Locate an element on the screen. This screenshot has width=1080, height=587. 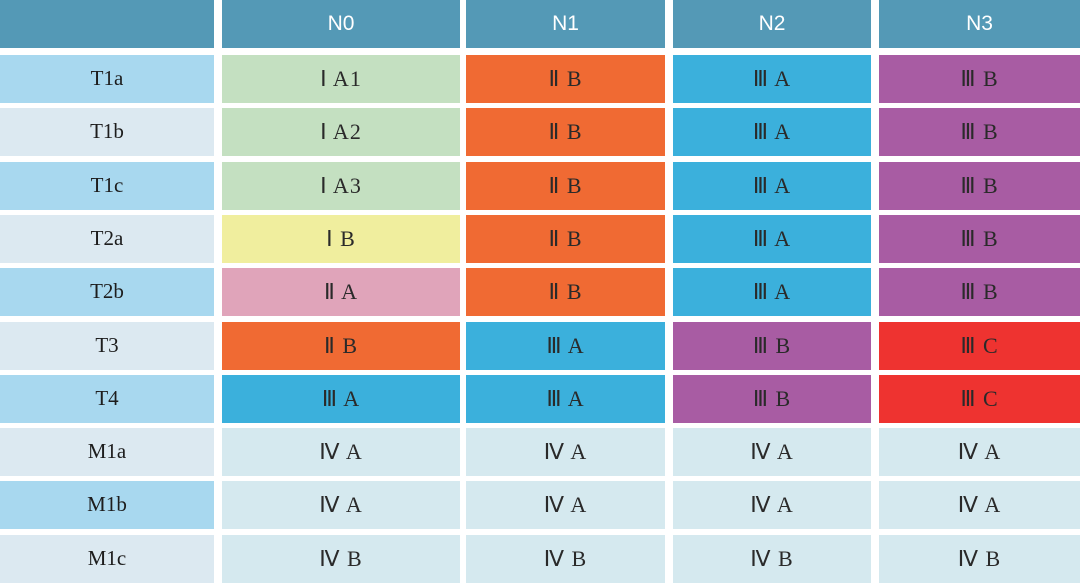
column-header-n1: N1 is located at coordinates (565, 24).